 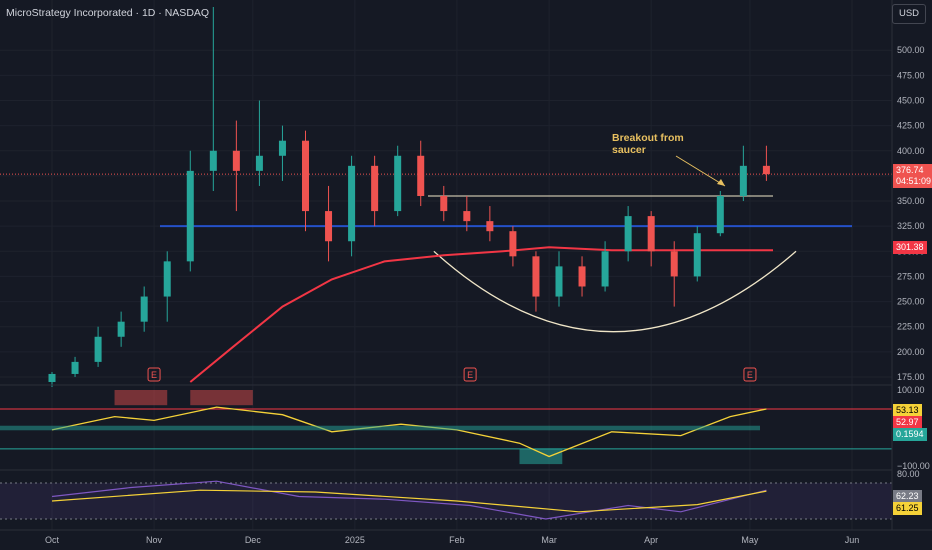 What do you see at coordinates (911, 126) in the screenshot?
I see `y-tick-label: 425.00` at bounding box center [911, 126].